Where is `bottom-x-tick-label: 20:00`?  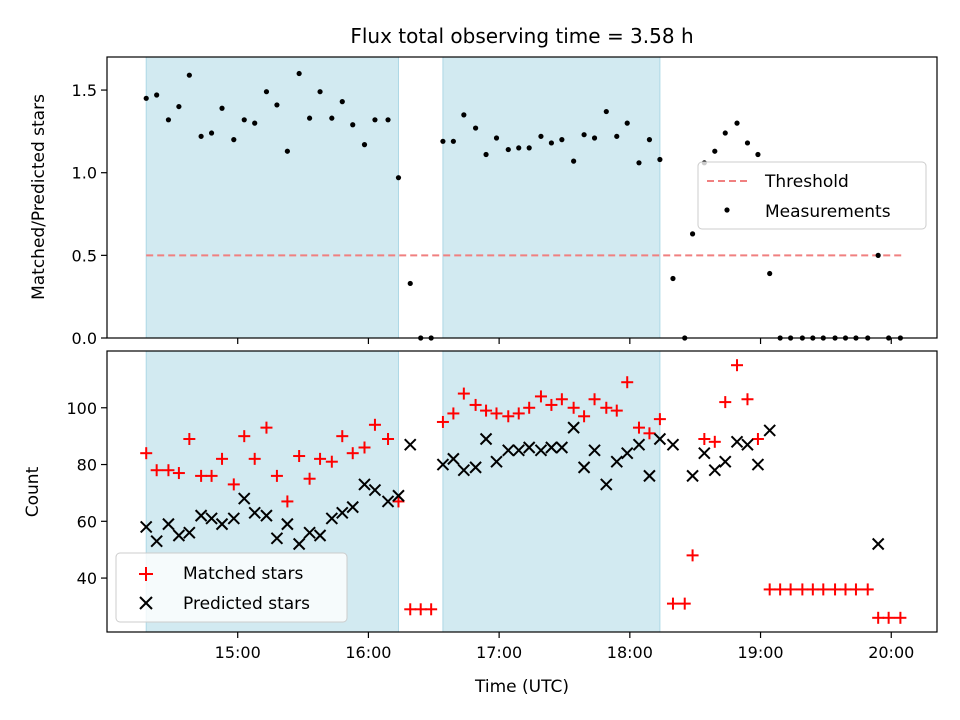 bottom-x-tick-label: 20:00 is located at coordinates (891, 652).